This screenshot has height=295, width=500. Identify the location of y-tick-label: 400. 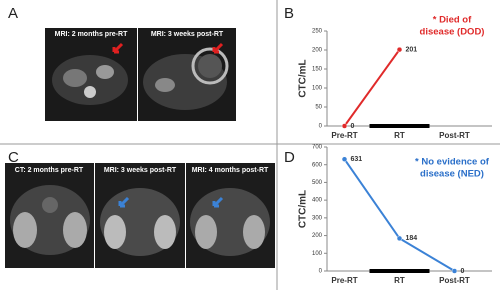
(317, 201).